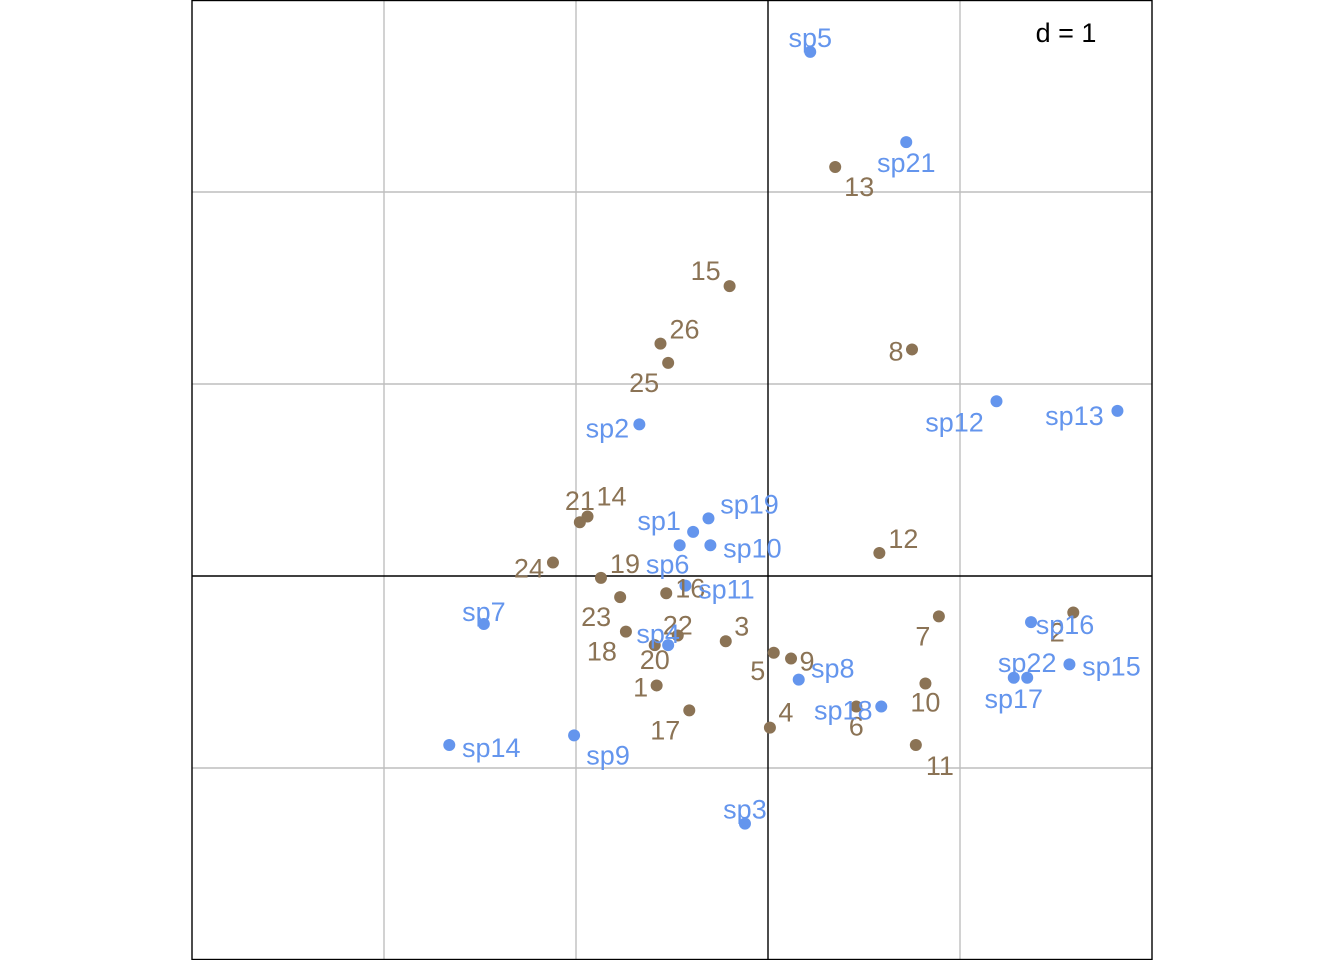  Describe the element at coordinates (611, 496) in the screenshot. I see `sites-label-14: 14` at that location.